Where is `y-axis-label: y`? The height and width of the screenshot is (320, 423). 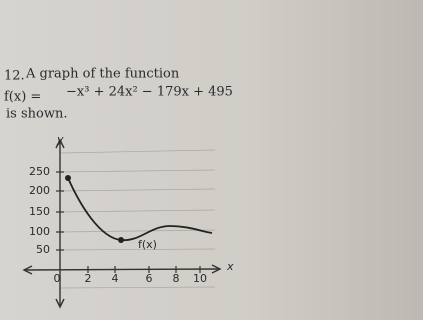 y-axis-label: y is located at coordinates (60, 139).